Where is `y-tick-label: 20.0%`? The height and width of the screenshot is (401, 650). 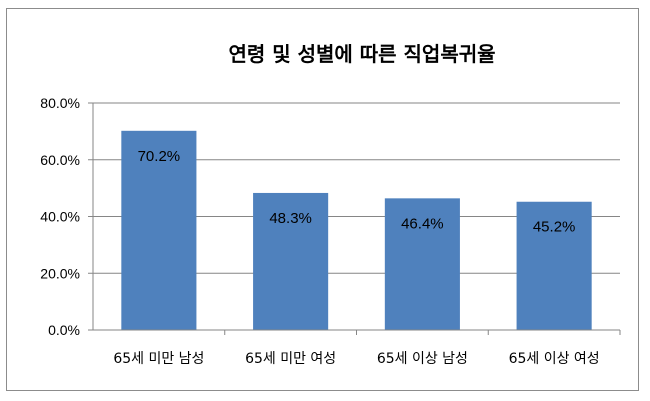 y-tick-label: 20.0% is located at coordinates (60, 273).